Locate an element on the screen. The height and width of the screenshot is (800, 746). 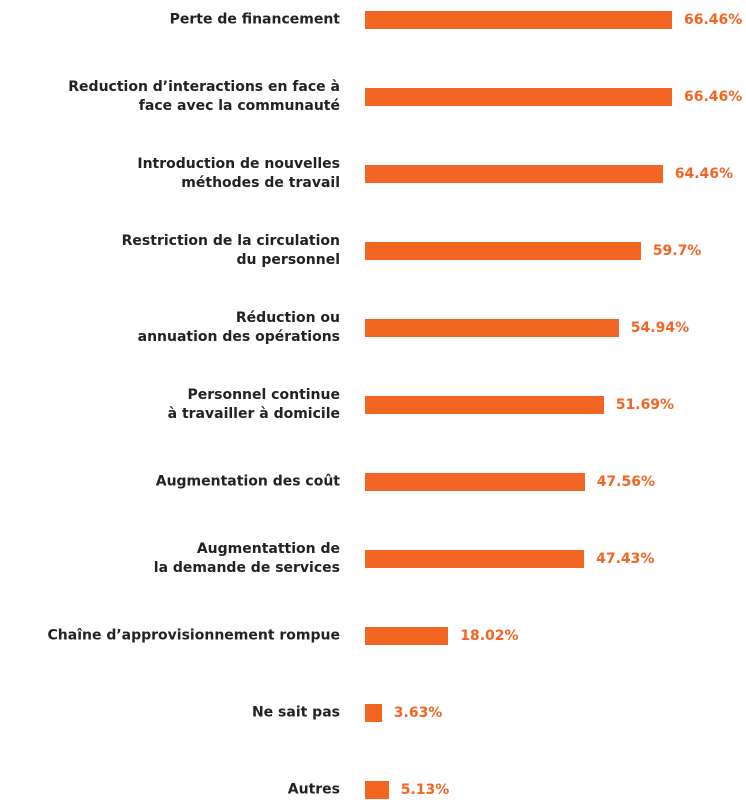
value-label: 18.02% is located at coordinates (489, 636).